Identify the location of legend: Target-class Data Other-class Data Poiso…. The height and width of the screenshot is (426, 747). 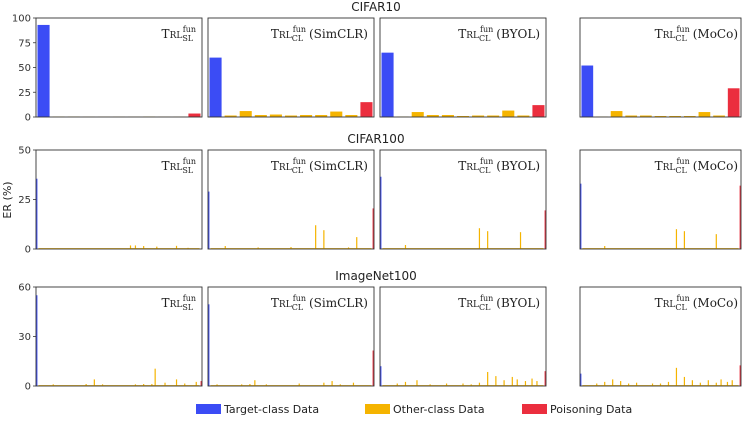
(414, 409).